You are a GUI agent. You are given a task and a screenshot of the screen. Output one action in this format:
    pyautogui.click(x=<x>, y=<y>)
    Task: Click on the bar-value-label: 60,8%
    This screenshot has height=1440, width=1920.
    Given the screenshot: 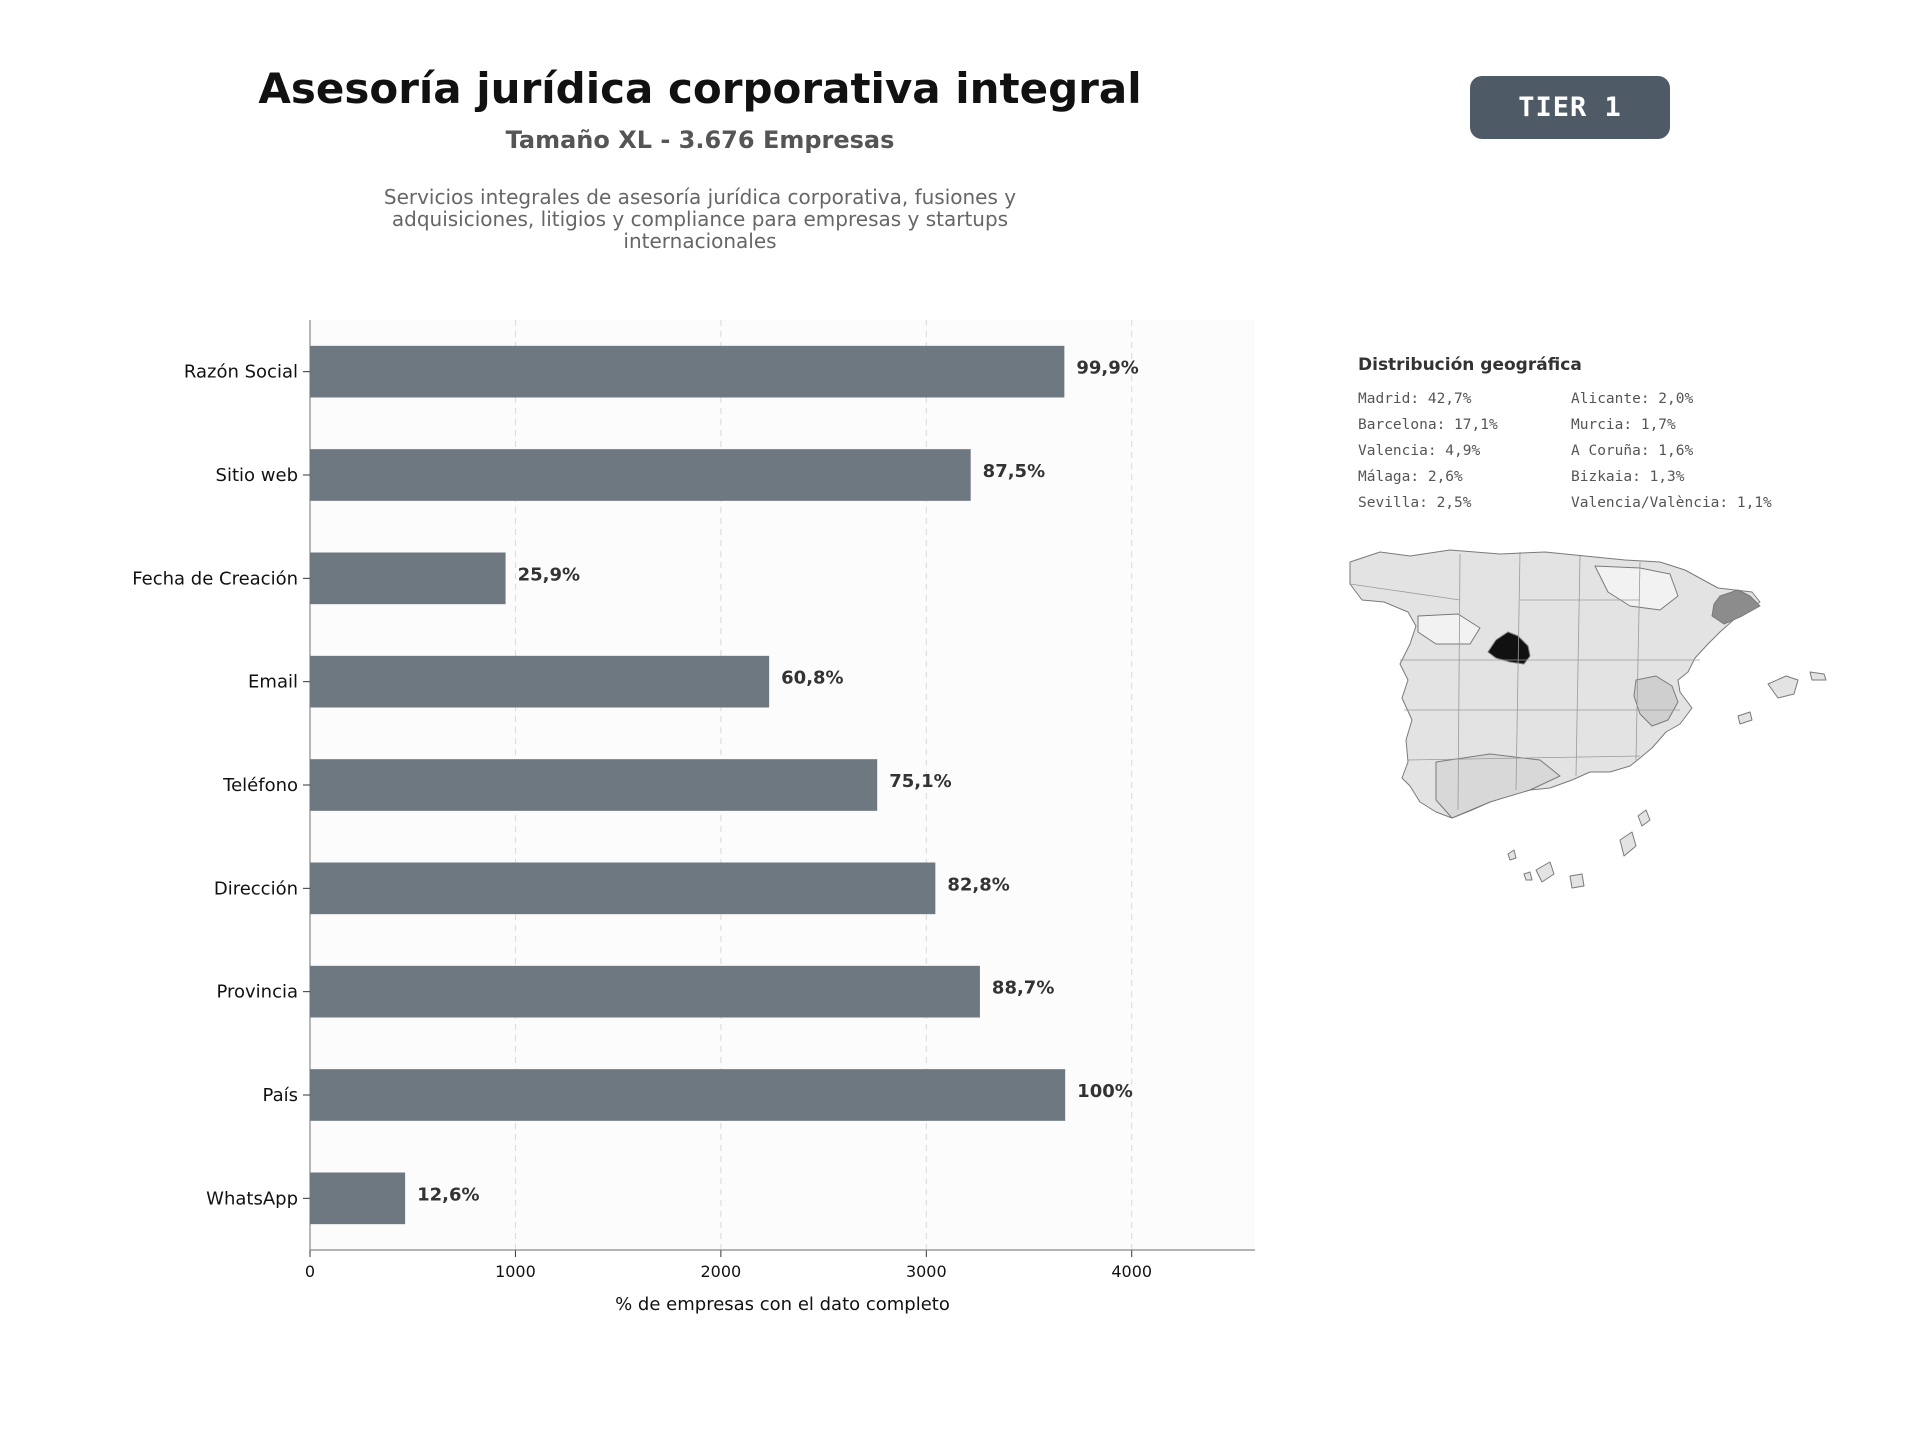 What is the action you would take?
    pyautogui.click(x=812, y=678)
    